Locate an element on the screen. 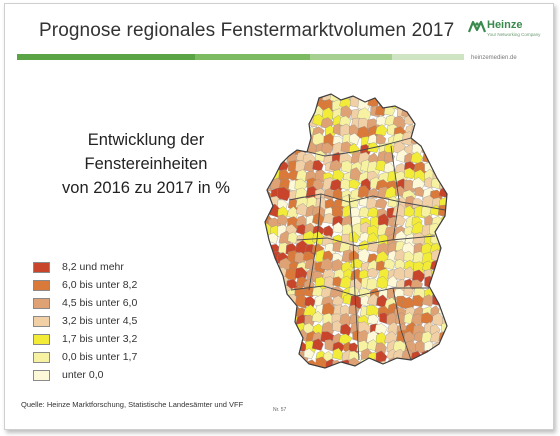 This screenshot has height=436, width=560. legend-label: 0,0 bis unter 1,7 is located at coordinates (100, 357).